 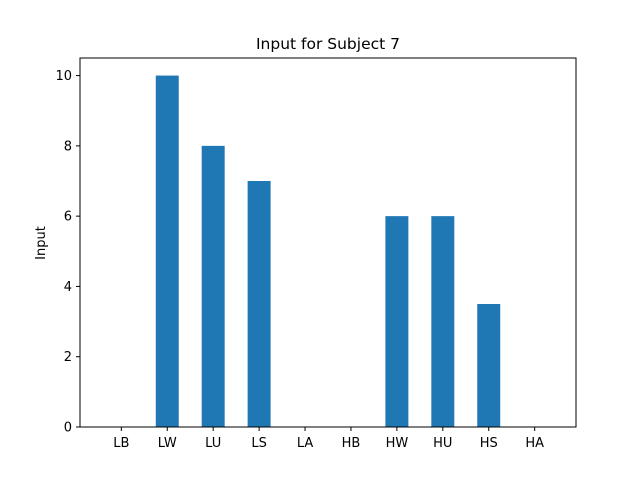 I want to click on bar-lu, so click(x=213, y=286).